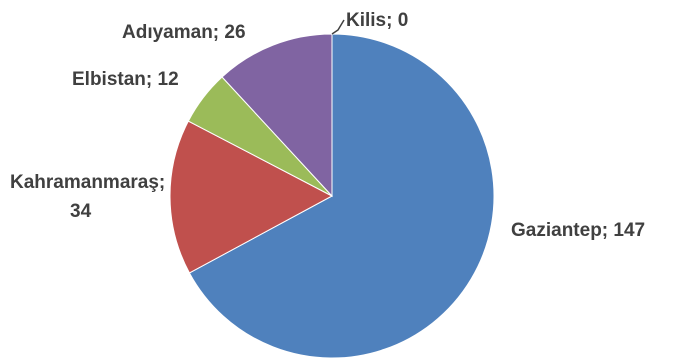 This screenshot has width=680, height=364. I want to click on pie-label-kahramanmaras-value: 34, so click(81, 211).